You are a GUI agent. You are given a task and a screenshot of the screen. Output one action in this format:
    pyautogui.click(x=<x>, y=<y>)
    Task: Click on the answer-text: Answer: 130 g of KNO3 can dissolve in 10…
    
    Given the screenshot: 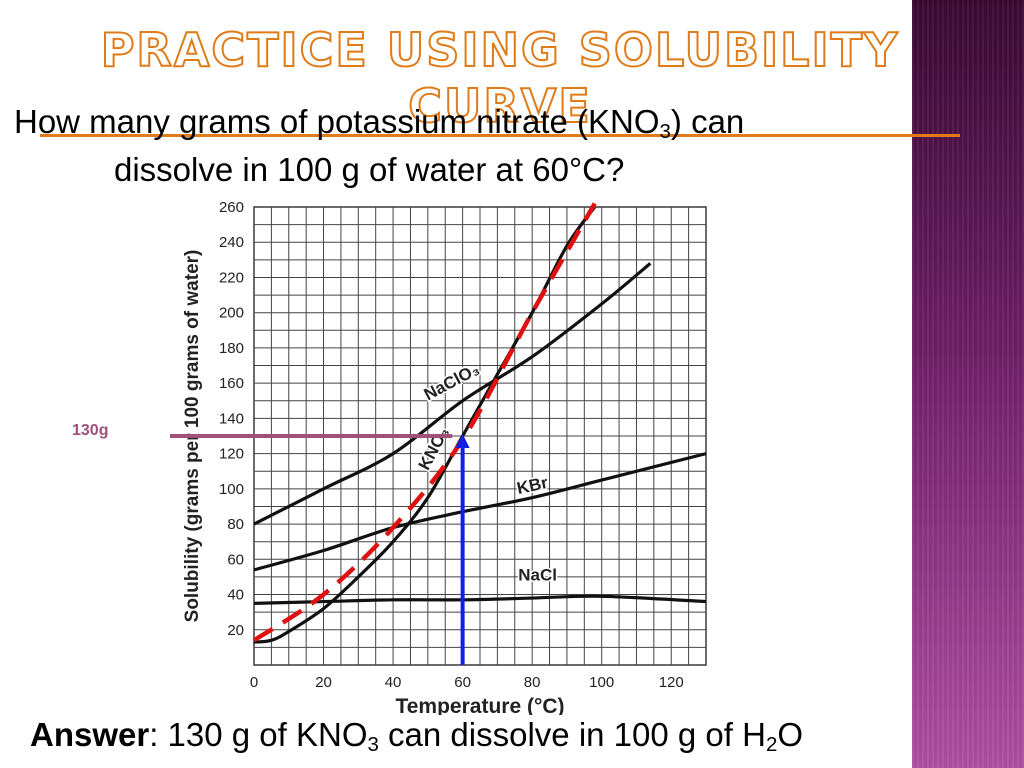 What is the action you would take?
    pyautogui.click(x=416, y=736)
    